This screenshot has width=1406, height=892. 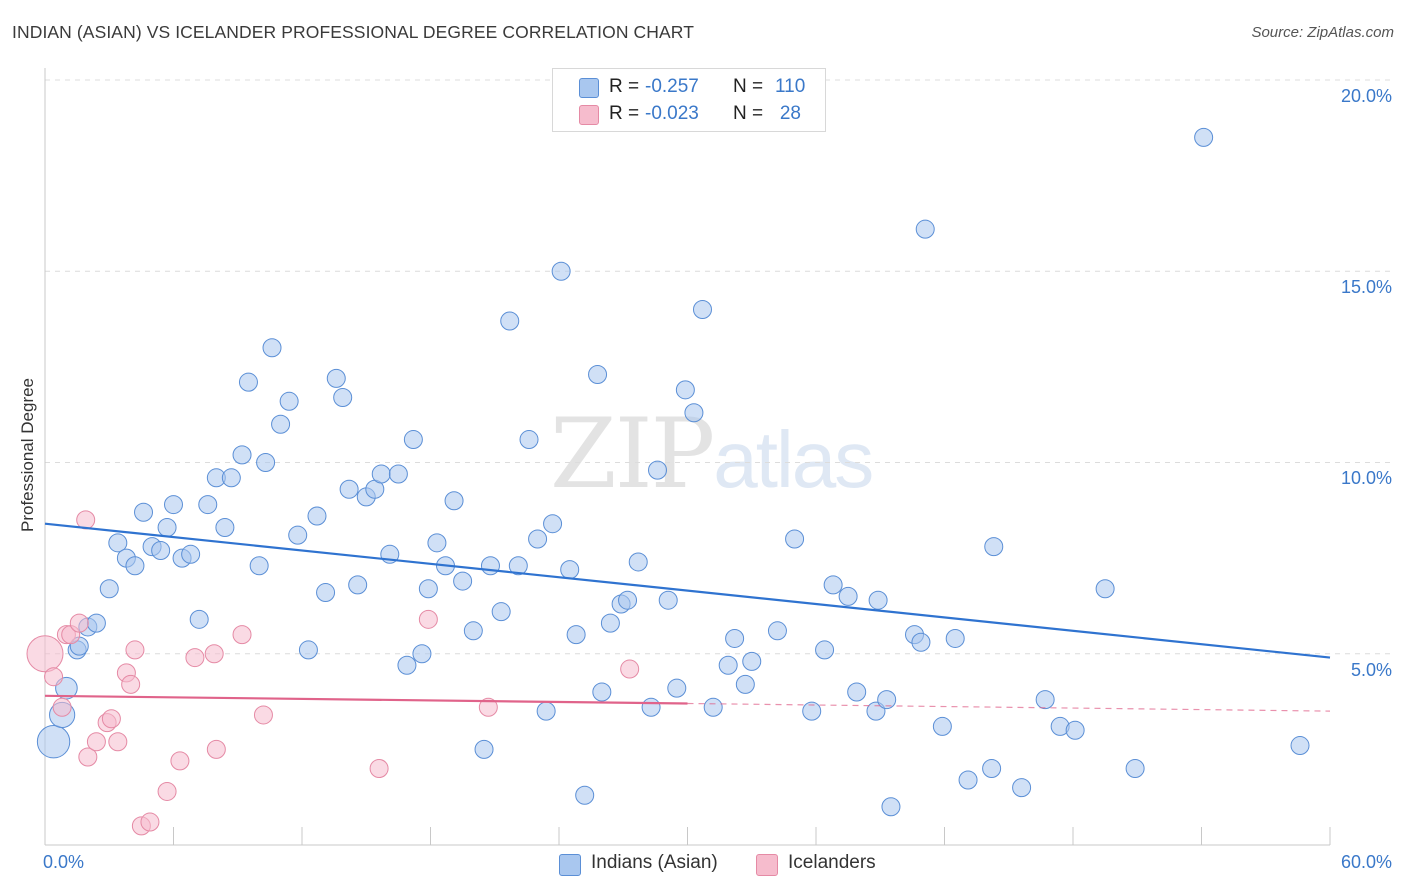 I want to click on legend-r-value: -0.023, so click(x=672, y=113).